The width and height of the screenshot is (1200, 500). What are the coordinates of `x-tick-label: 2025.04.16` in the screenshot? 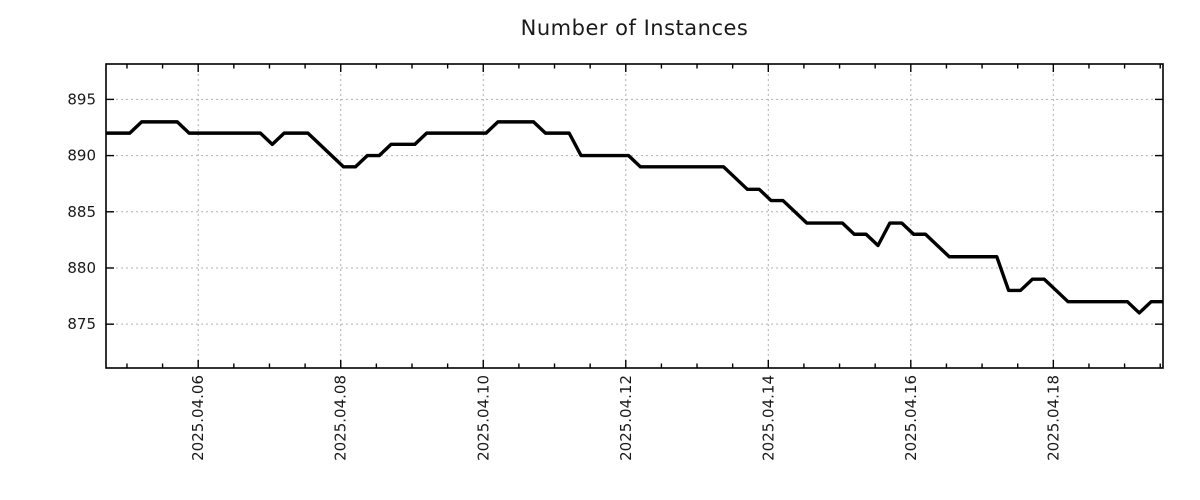 It's located at (911, 418).